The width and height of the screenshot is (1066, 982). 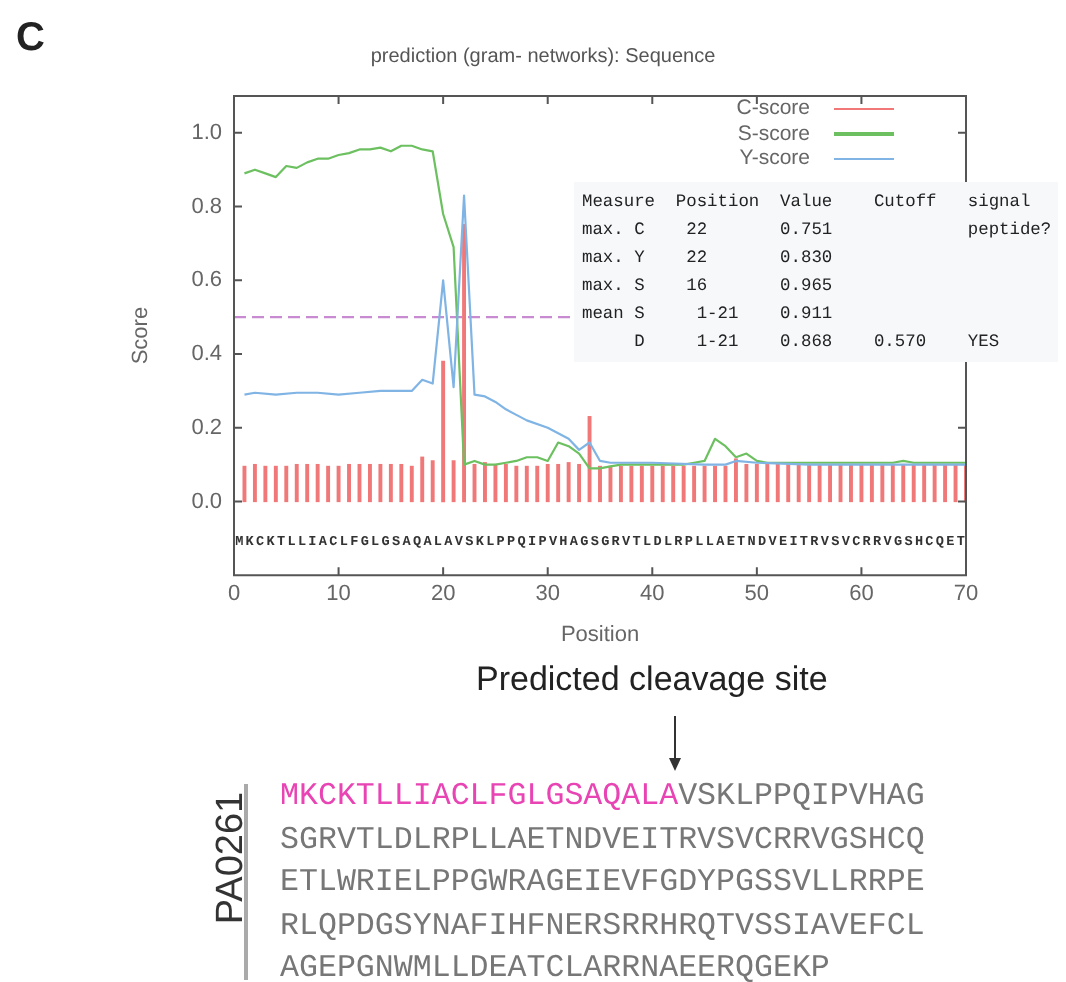 What do you see at coordinates (774, 158) in the screenshot?
I see `legend-label: Y-score` at bounding box center [774, 158].